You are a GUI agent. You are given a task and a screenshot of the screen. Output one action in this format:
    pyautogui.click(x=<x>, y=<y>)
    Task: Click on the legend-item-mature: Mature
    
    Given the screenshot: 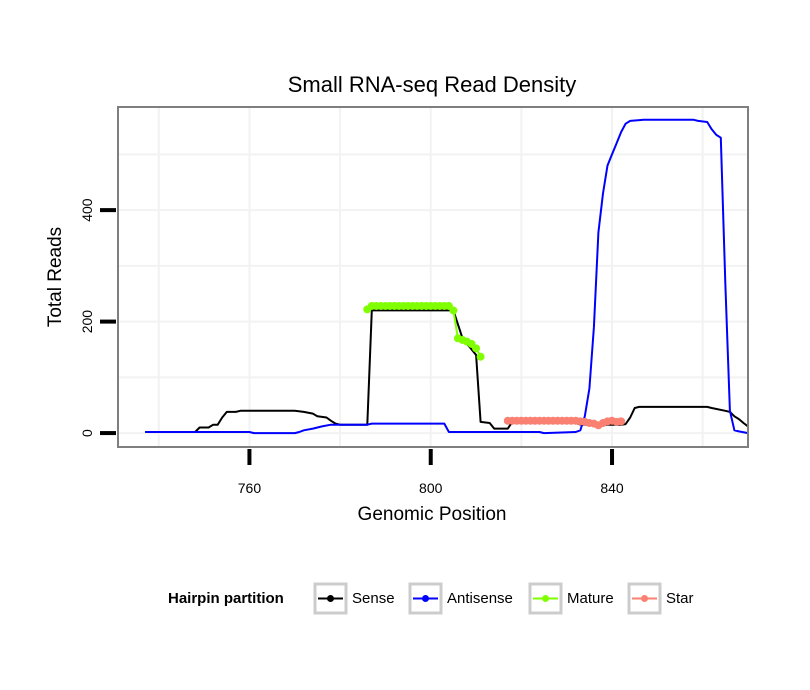 What is the action you would take?
    pyautogui.click(x=571, y=598)
    